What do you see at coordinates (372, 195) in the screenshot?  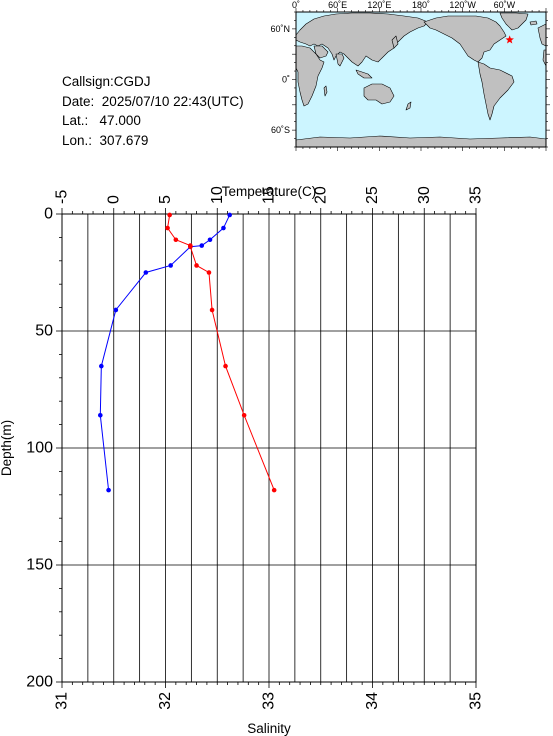 I see `top-axis-tick-label: 25` at bounding box center [372, 195].